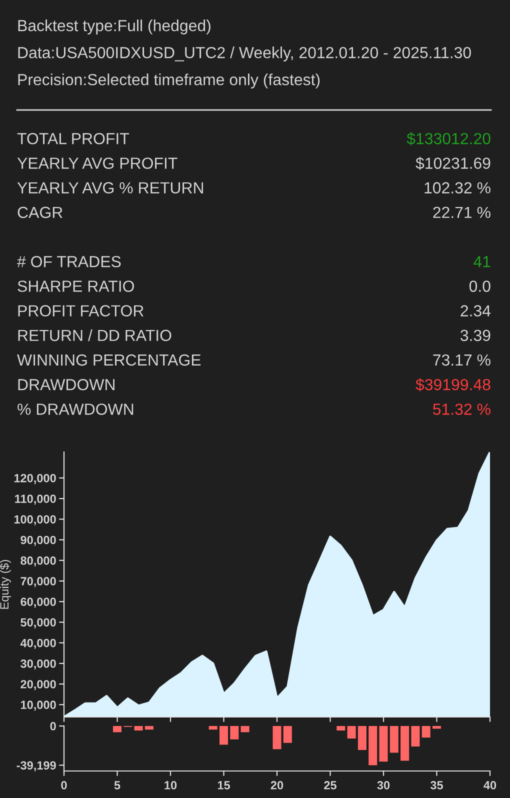  I want to click on text: $10231.69, so click(453, 163).